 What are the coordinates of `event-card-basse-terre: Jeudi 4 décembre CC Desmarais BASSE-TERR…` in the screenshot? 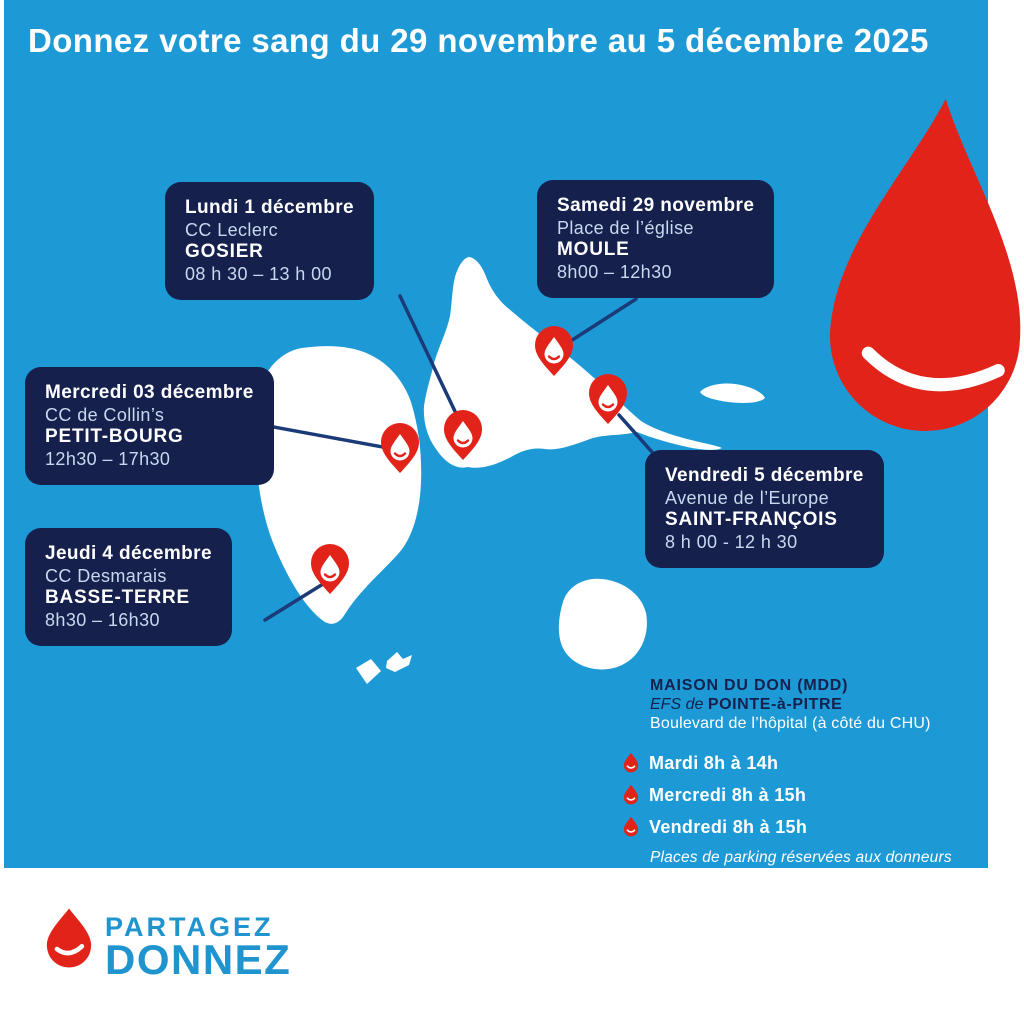 It's located at (128, 587).